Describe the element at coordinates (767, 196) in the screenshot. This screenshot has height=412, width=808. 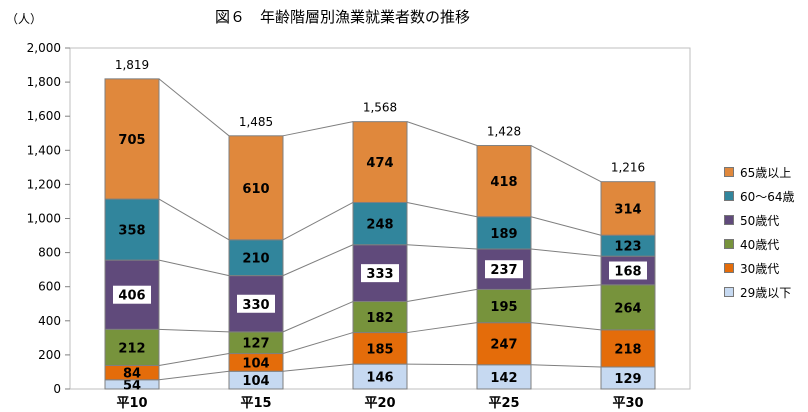
I see `legend-label: 60～64歳` at that location.